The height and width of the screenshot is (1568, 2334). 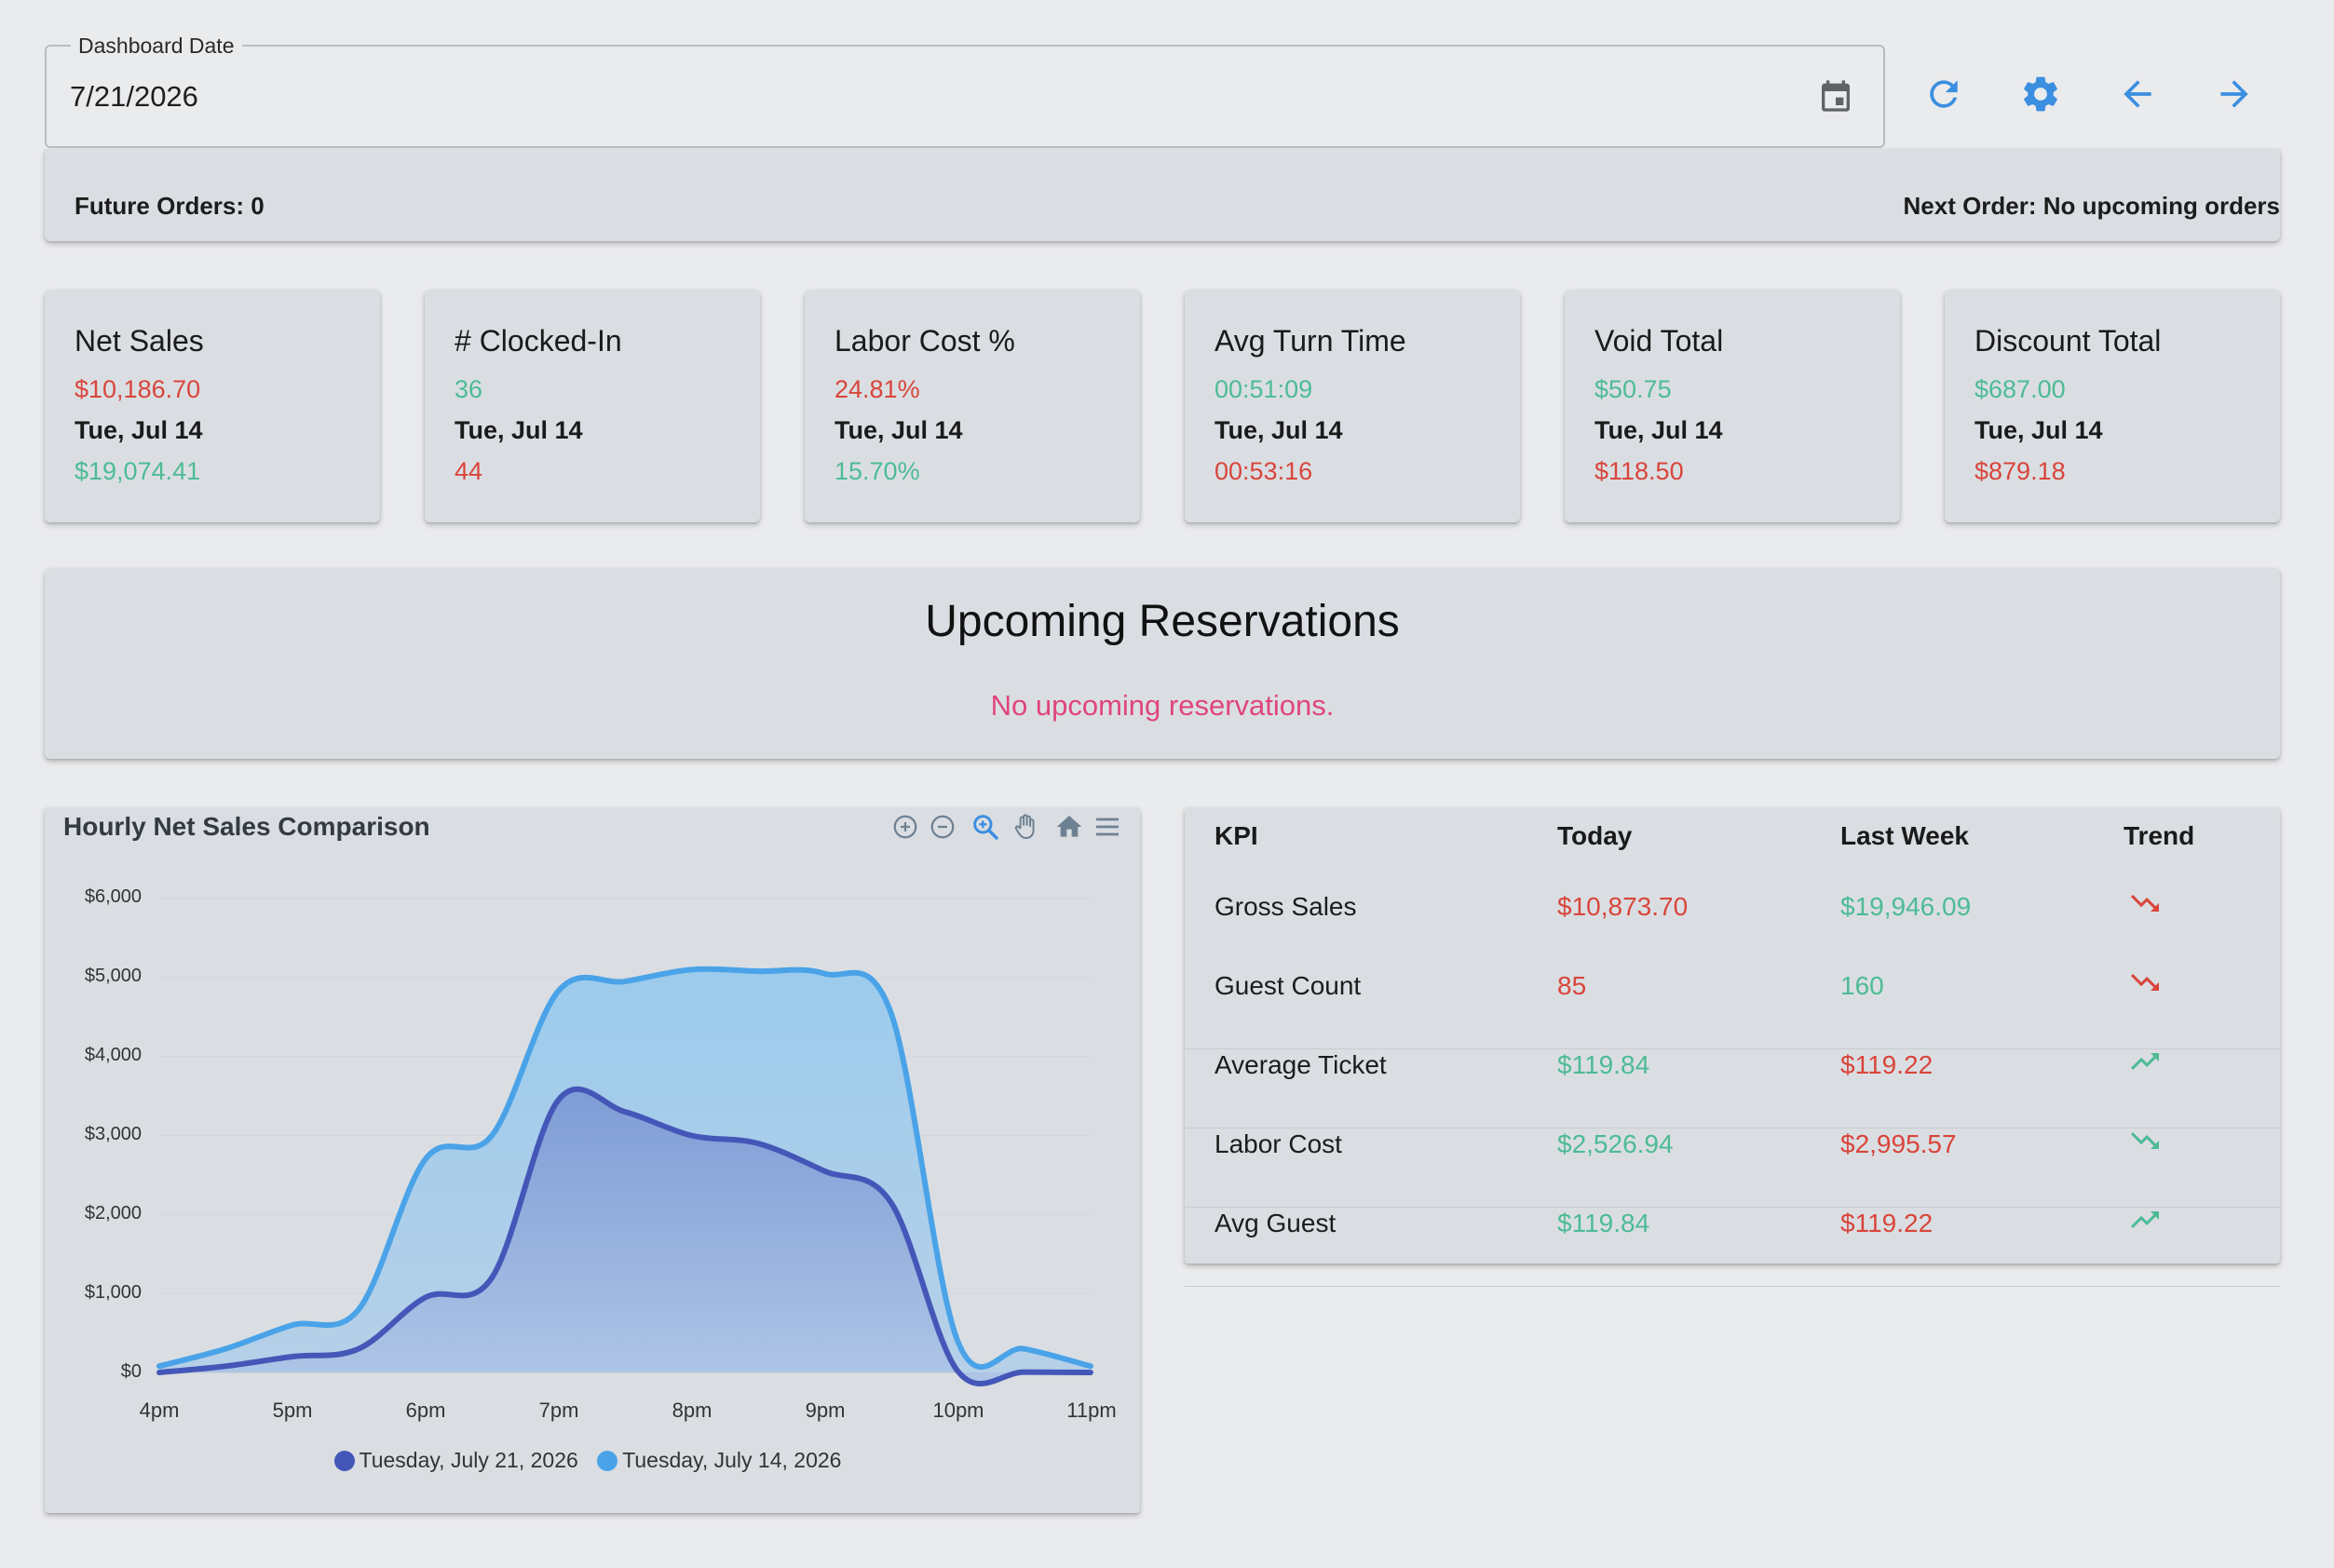 What do you see at coordinates (2145, 1219) in the screenshot?
I see `trending-up-icon` at bounding box center [2145, 1219].